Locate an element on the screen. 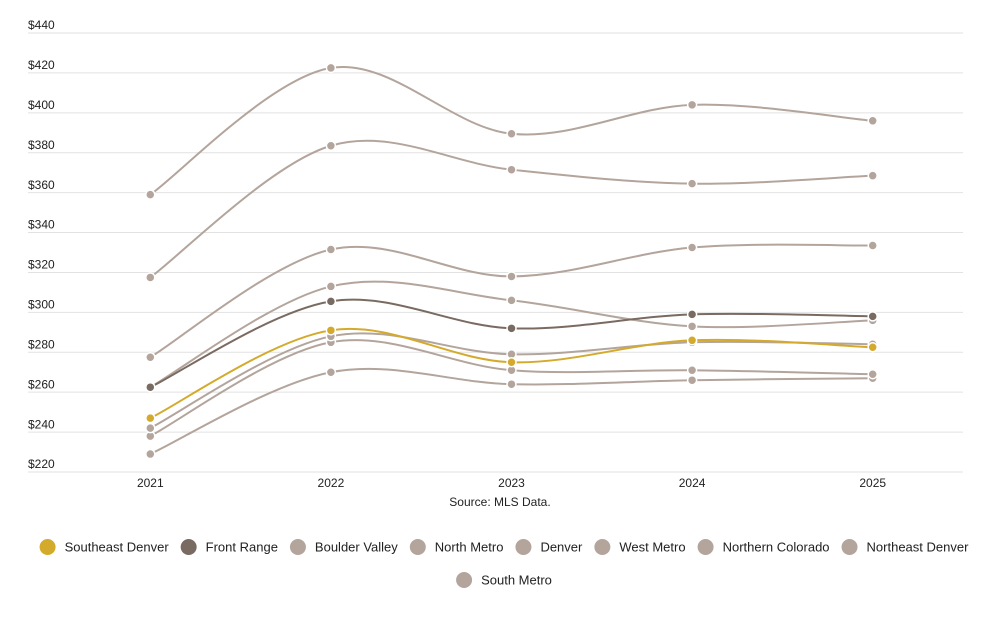 The height and width of the screenshot is (617, 1000). legend-item: Front Range is located at coordinates (229, 547).